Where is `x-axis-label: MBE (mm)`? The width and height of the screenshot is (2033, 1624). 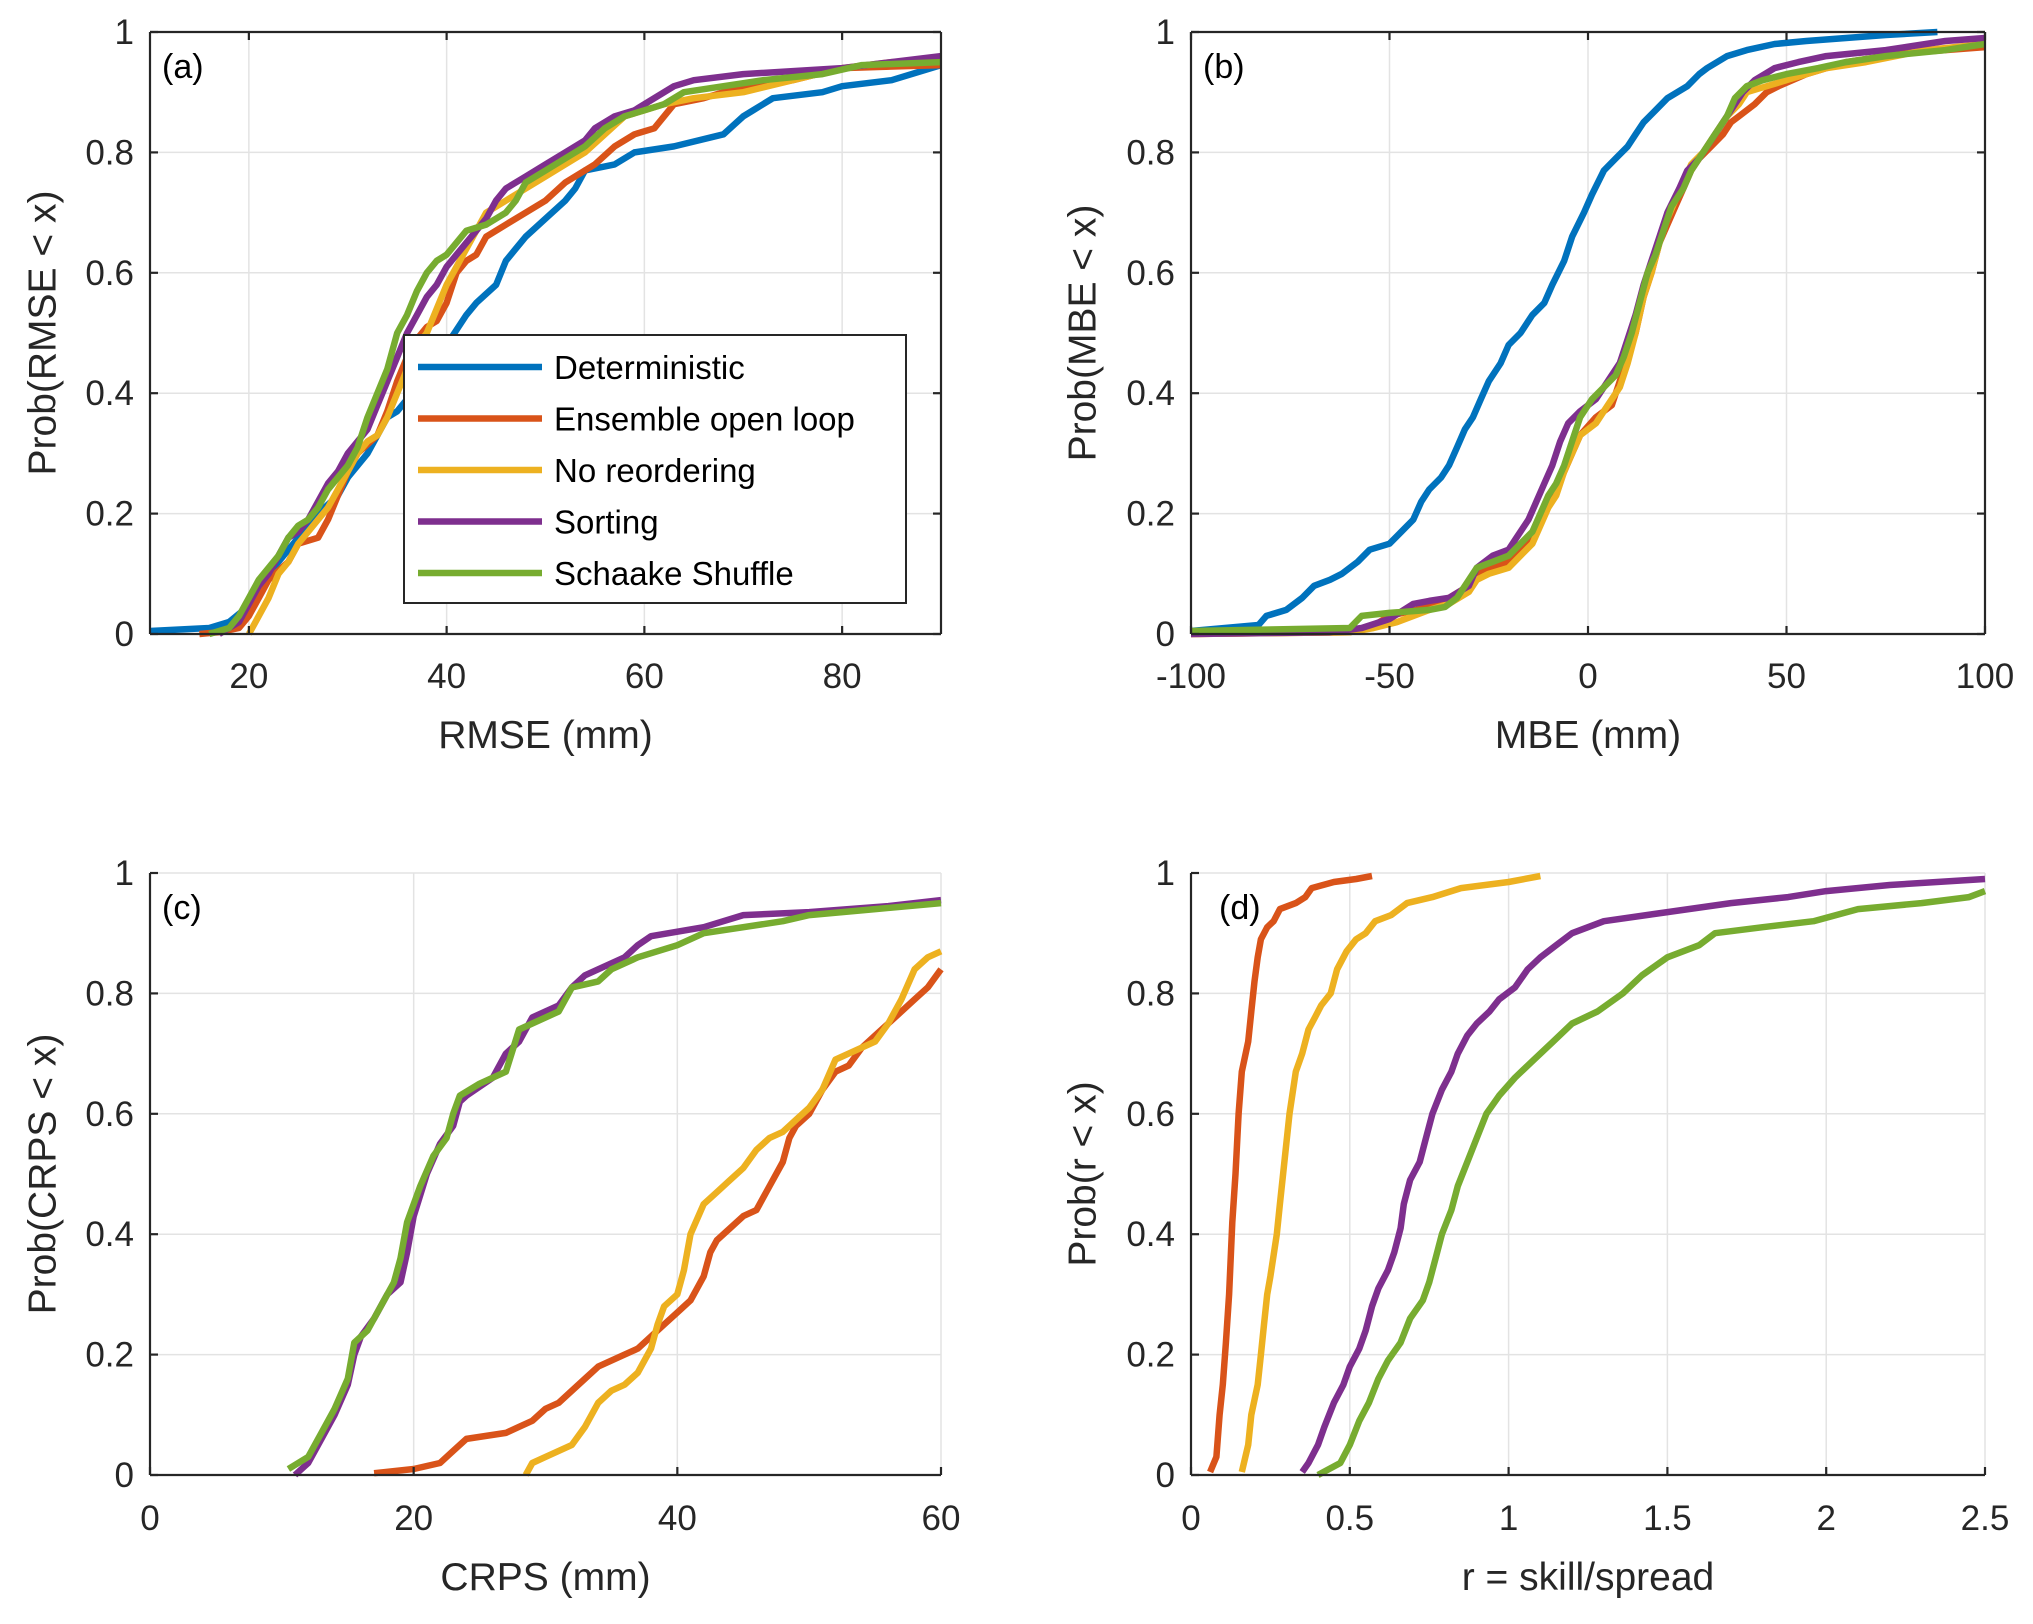 x-axis-label: MBE (mm) is located at coordinates (1588, 735).